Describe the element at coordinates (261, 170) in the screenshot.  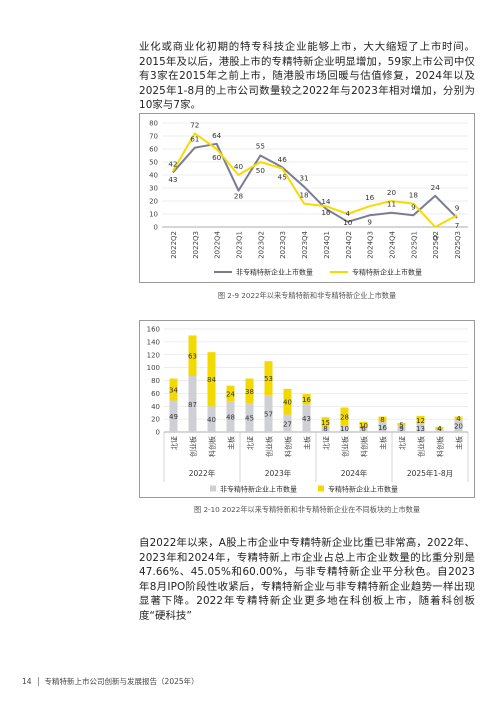
I see `data-label: 50` at that location.